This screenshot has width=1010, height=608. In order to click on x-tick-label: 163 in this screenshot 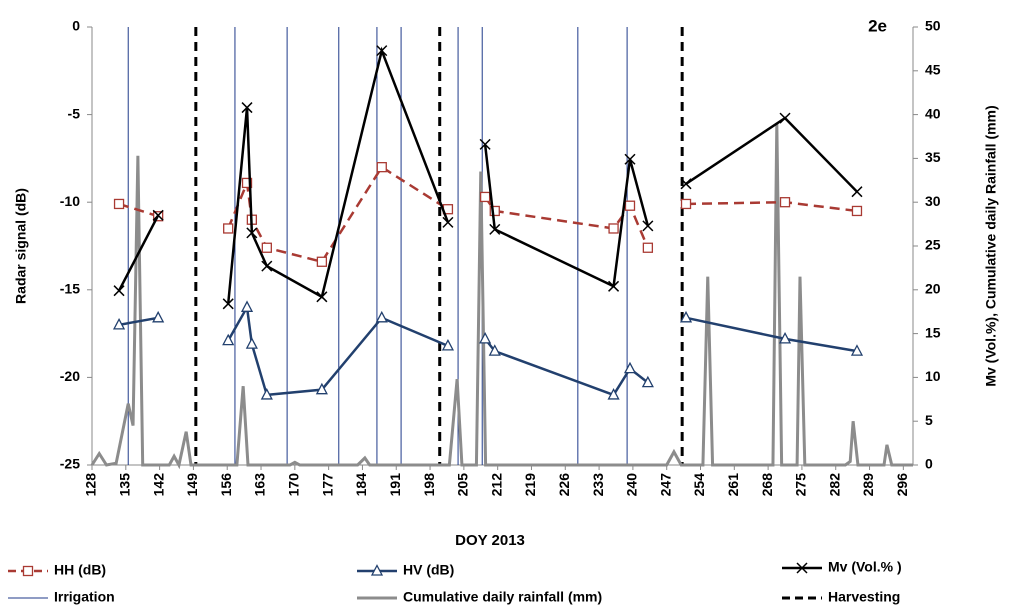, I will do `click(260, 485)`.